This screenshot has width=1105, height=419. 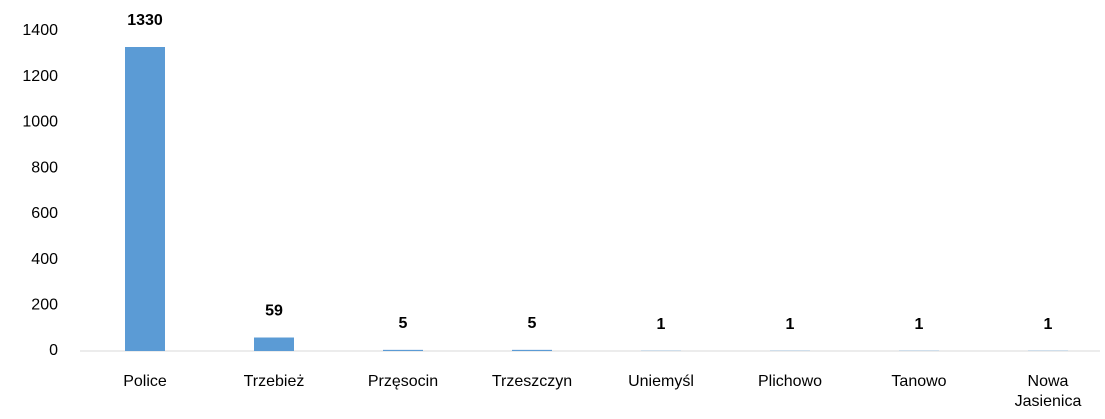 What do you see at coordinates (44, 213) in the screenshot?
I see `y-tick-label: 600` at bounding box center [44, 213].